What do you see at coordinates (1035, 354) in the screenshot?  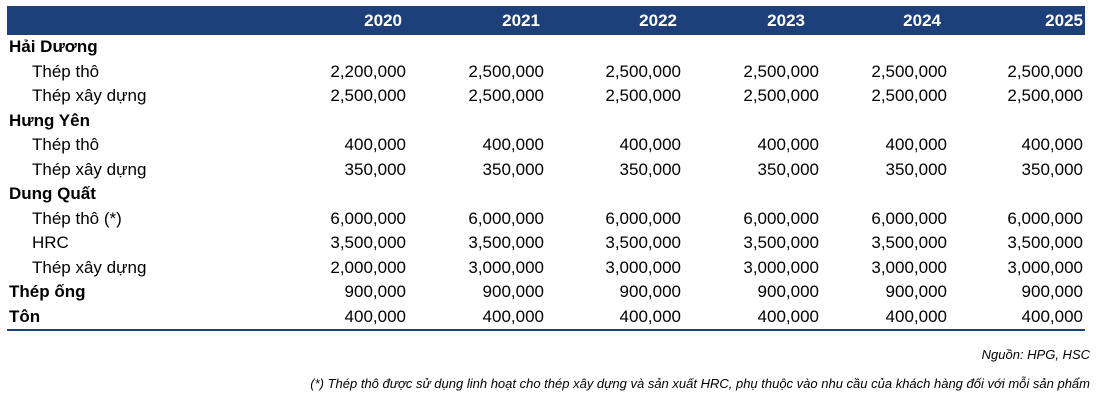 I see `source-note: Nguồn: HPG, HSC` at bounding box center [1035, 354].